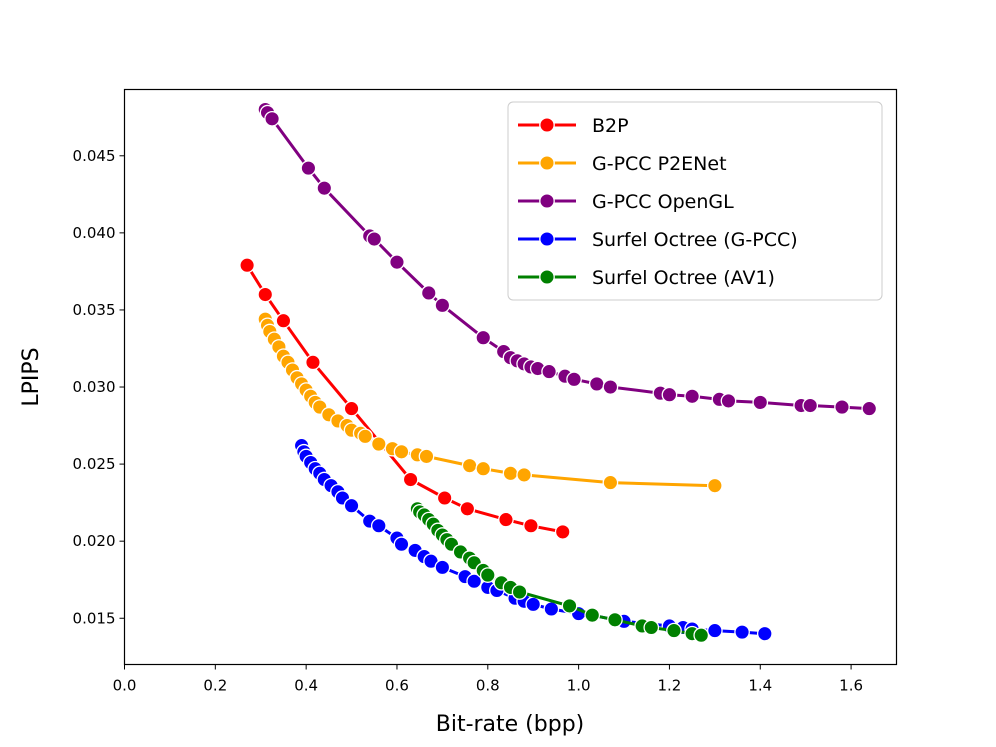 This screenshot has width=996, height=747. I want to click on legend-box, so click(695, 201).